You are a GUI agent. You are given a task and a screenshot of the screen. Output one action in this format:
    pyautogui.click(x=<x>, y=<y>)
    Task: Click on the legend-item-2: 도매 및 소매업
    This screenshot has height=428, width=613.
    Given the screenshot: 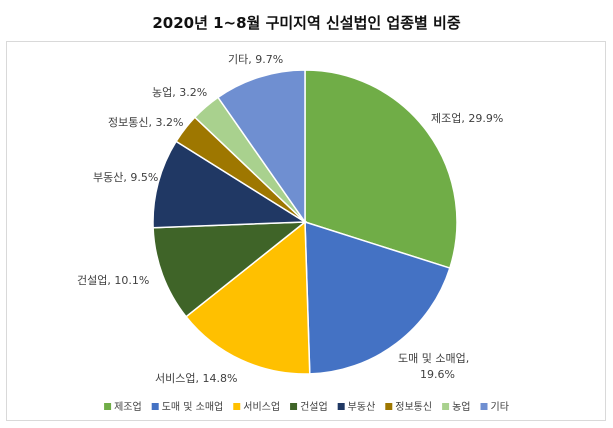 What is the action you would take?
    pyautogui.click(x=187, y=406)
    